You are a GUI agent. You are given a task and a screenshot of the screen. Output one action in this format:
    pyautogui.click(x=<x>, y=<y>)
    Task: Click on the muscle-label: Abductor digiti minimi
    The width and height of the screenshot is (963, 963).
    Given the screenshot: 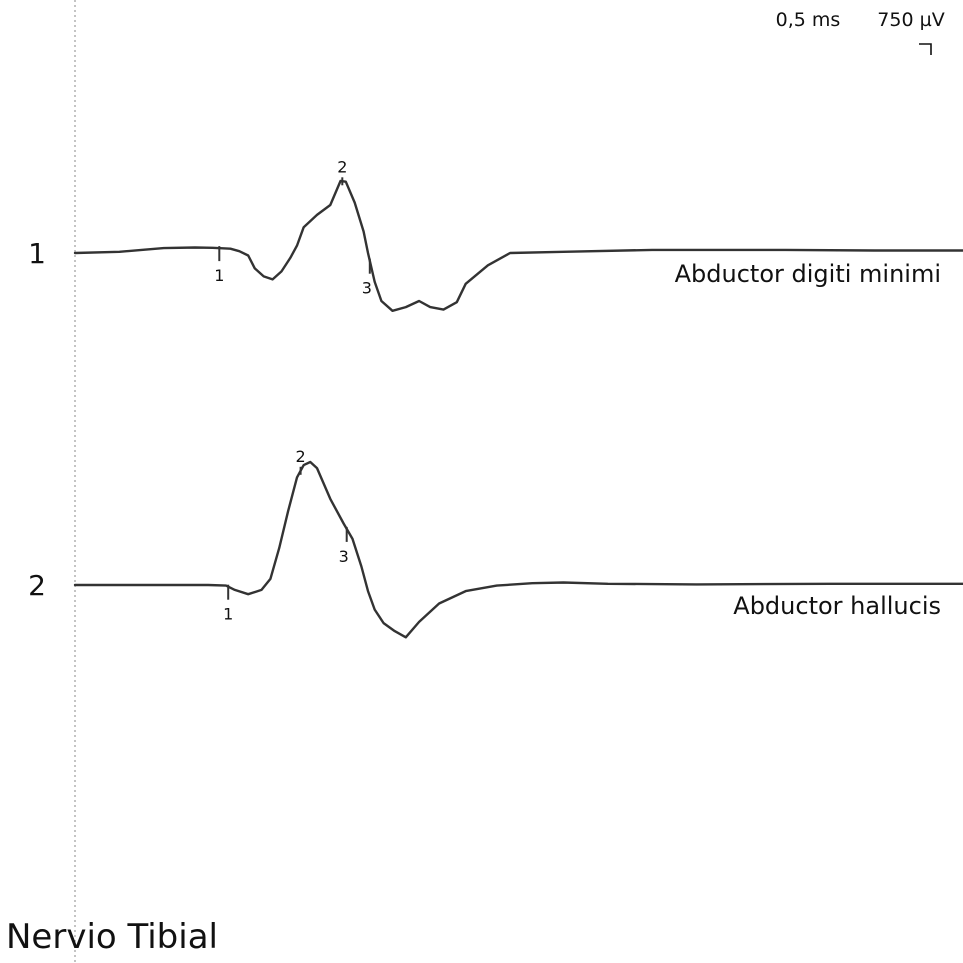 What is the action you would take?
    pyautogui.click(x=808, y=274)
    